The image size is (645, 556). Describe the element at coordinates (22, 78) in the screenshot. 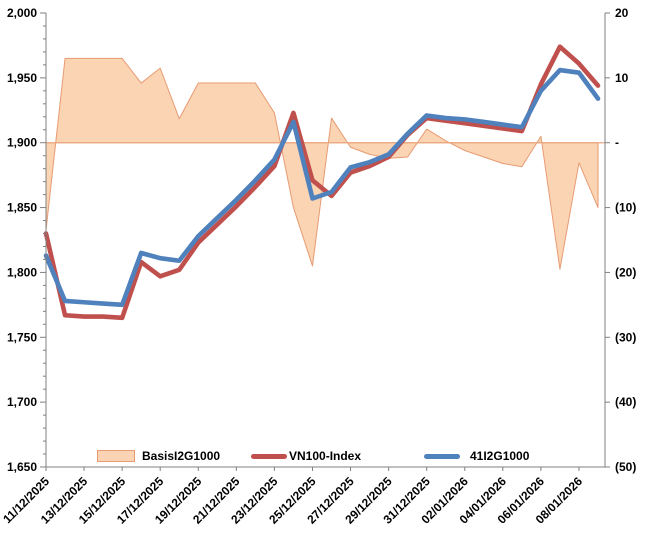

I see `svg-text: 1,950` at that location.